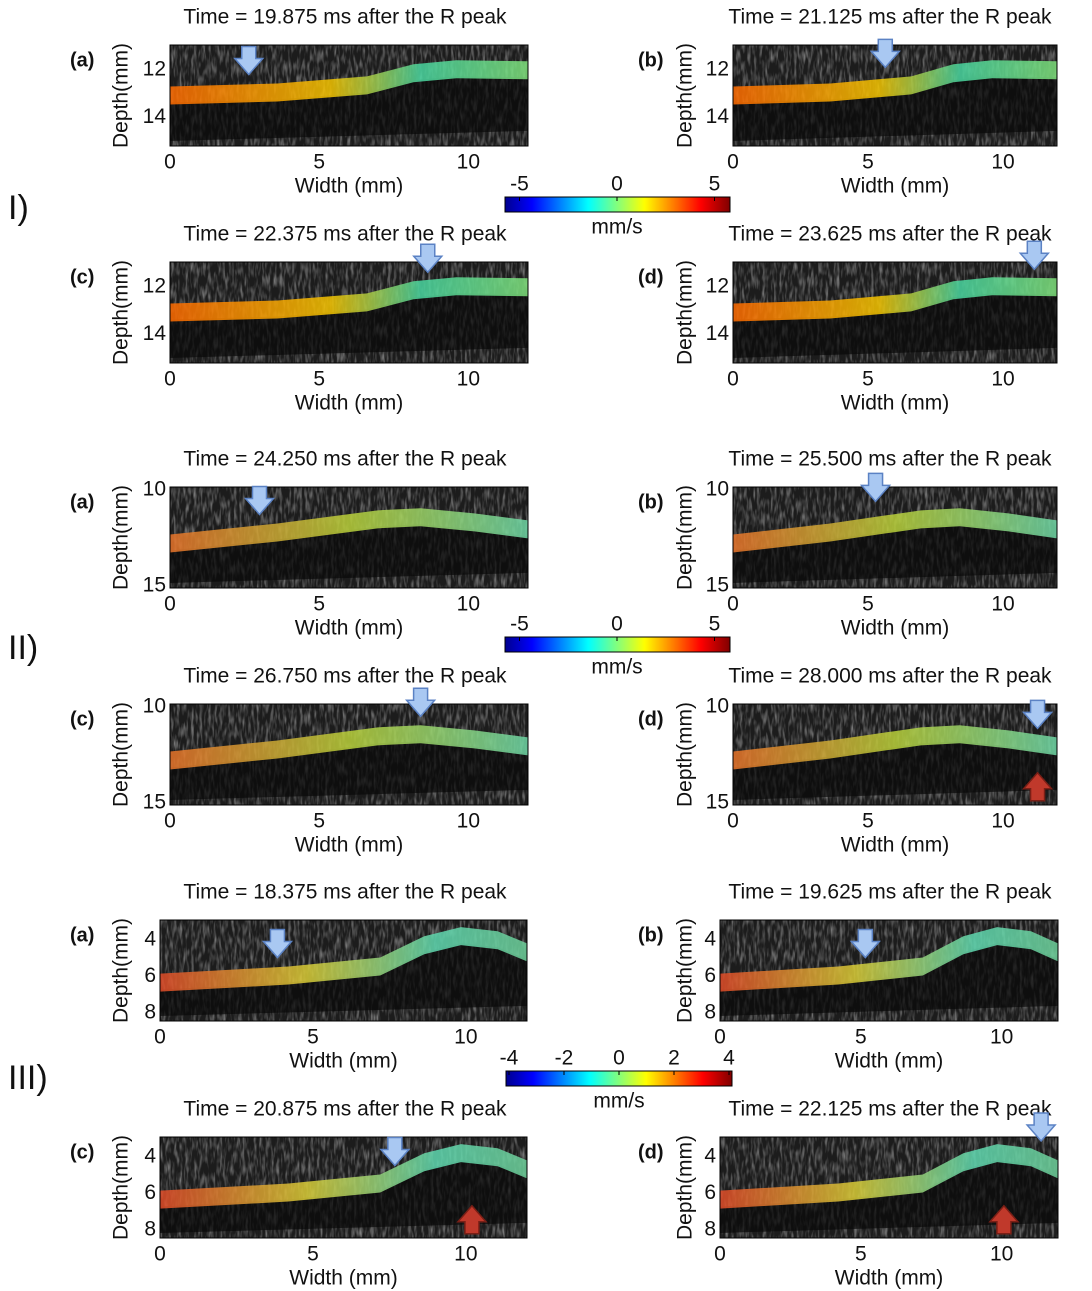  What do you see at coordinates (345, 676) in the screenshot?
I see `panel-title: Time = 26.750 ms after the R peak` at bounding box center [345, 676].